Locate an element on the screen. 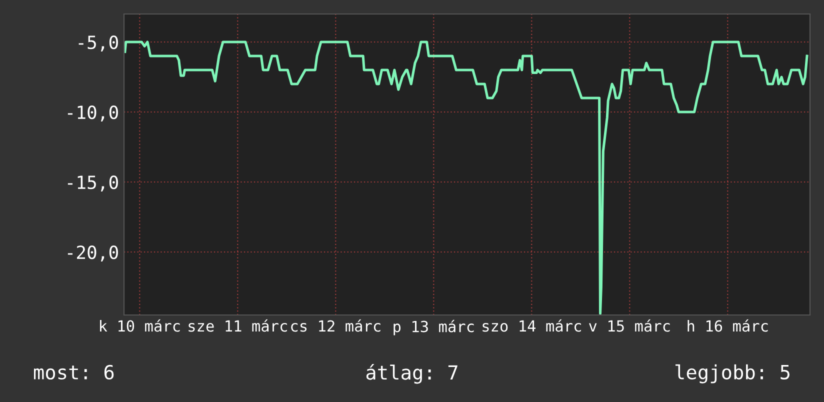 The image size is (824, 402). x-tick-label: h 16 márc is located at coordinates (728, 325).